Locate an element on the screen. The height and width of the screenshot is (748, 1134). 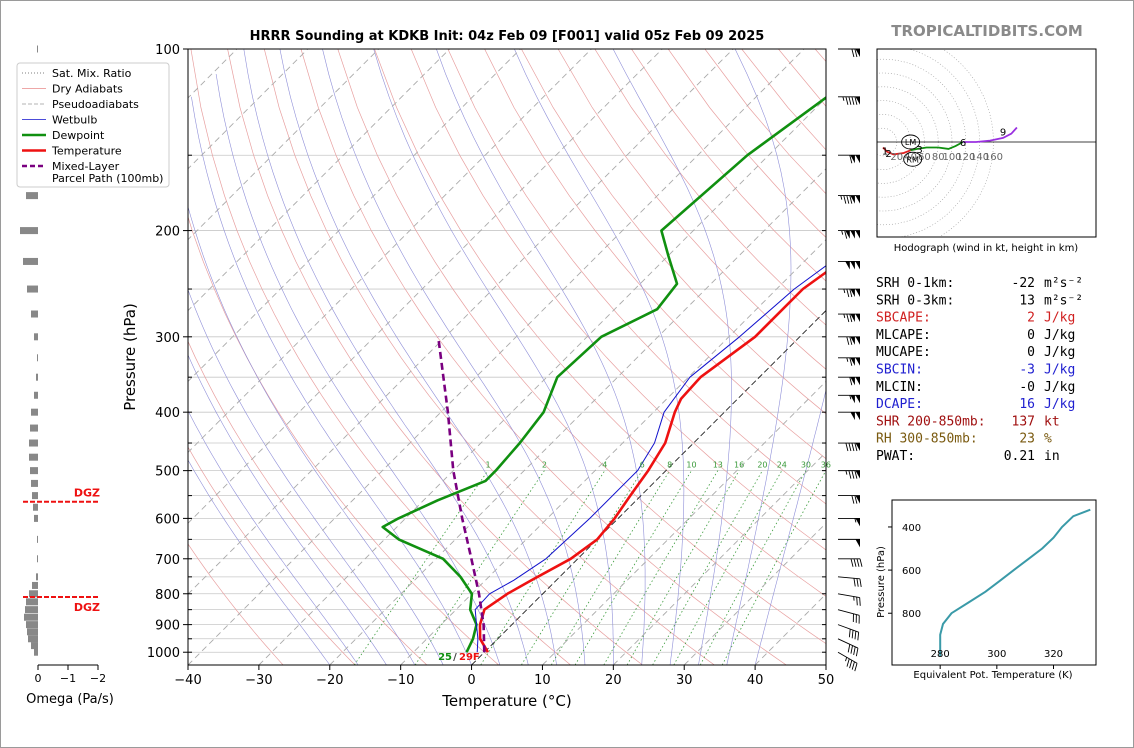
mixing-ratio-label: 4 is located at coordinates (604, 465).